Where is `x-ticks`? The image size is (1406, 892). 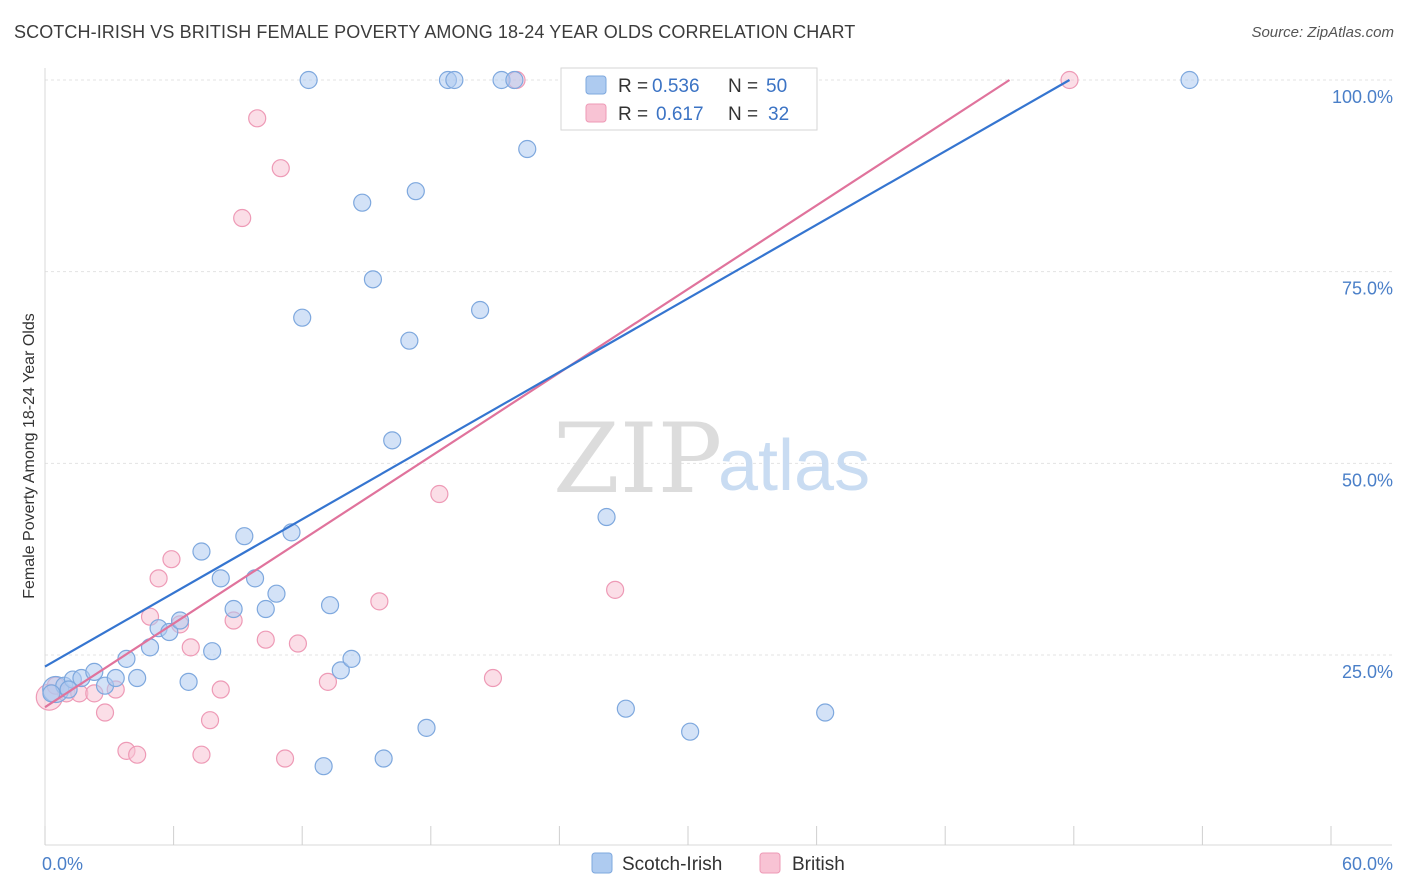
x-ticks is located at coordinates (688, 835).